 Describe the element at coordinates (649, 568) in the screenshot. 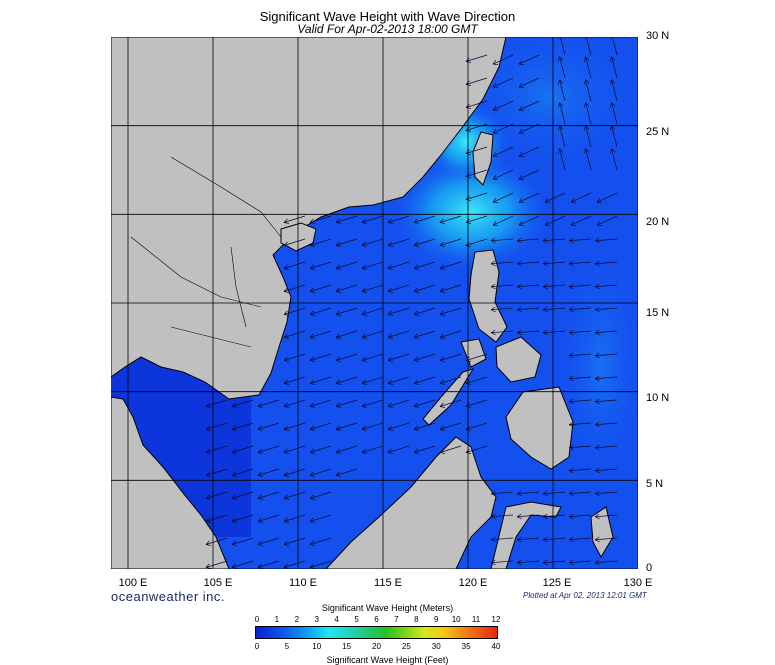

I see `lat-label-0: 0` at that location.